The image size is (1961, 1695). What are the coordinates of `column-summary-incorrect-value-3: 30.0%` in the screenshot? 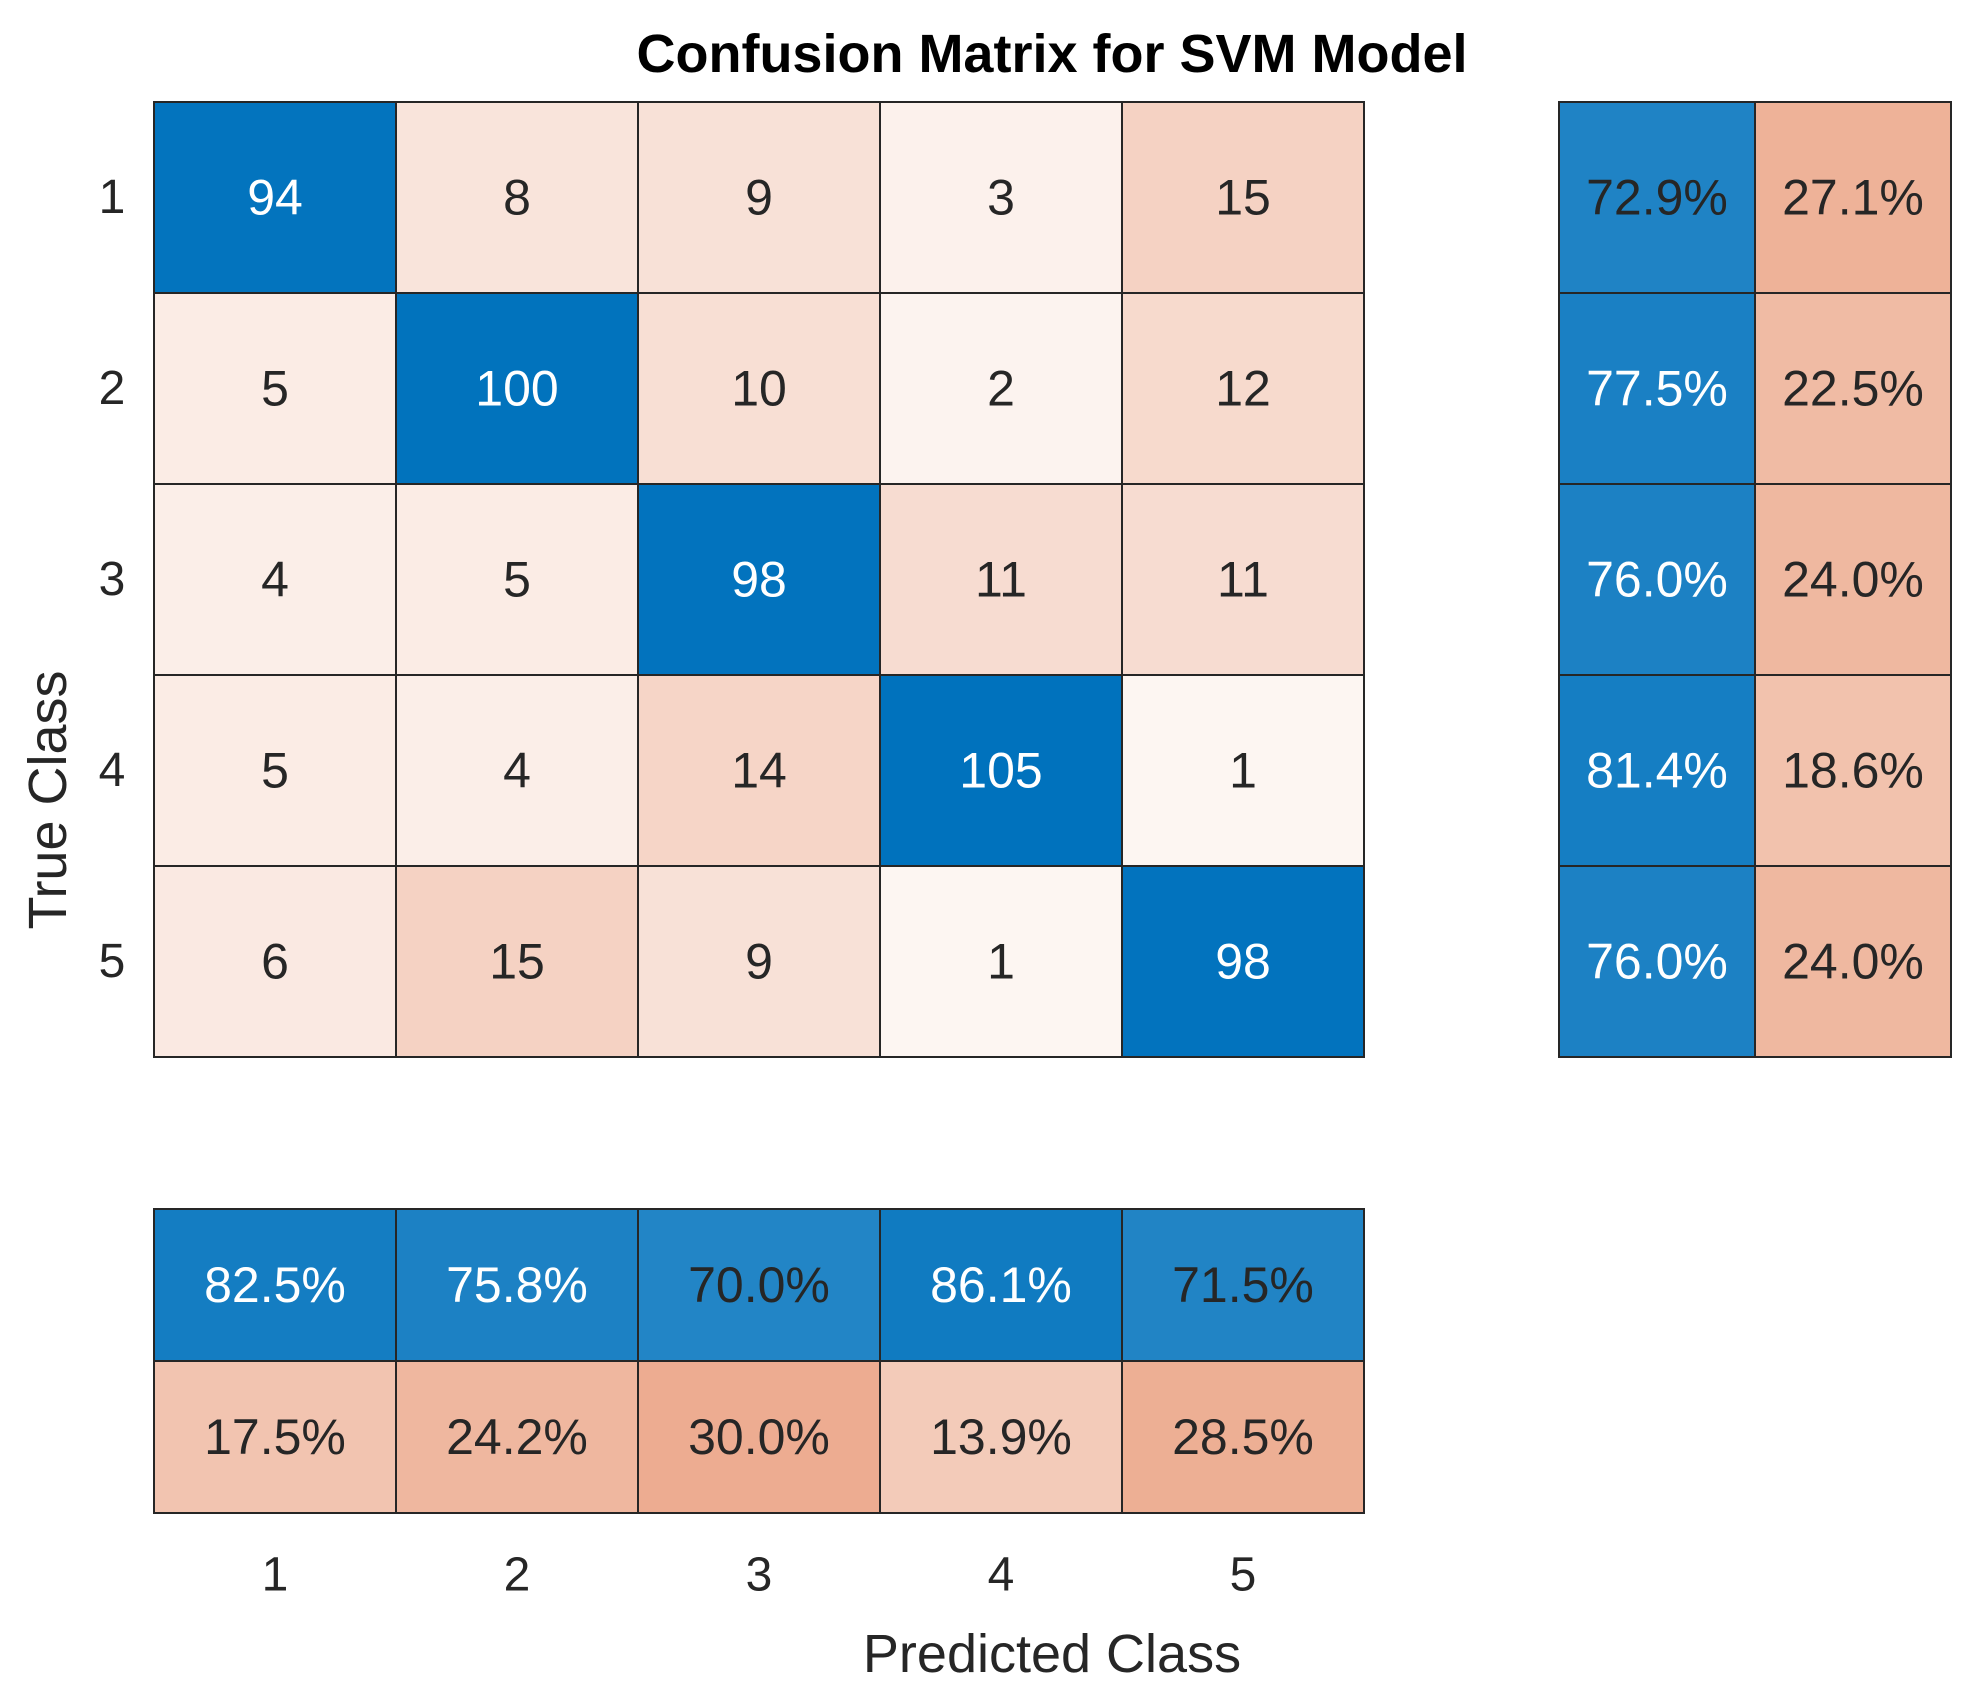 It's located at (759, 1437).